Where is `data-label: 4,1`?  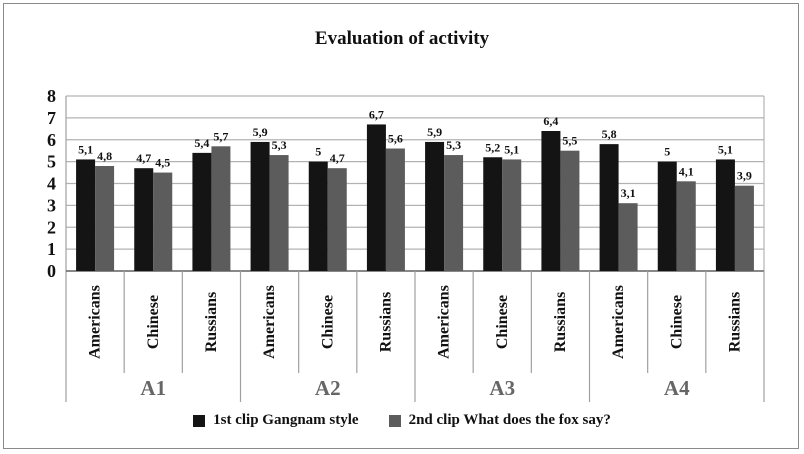 data-label: 4,1 is located at coordinates (686, 171).